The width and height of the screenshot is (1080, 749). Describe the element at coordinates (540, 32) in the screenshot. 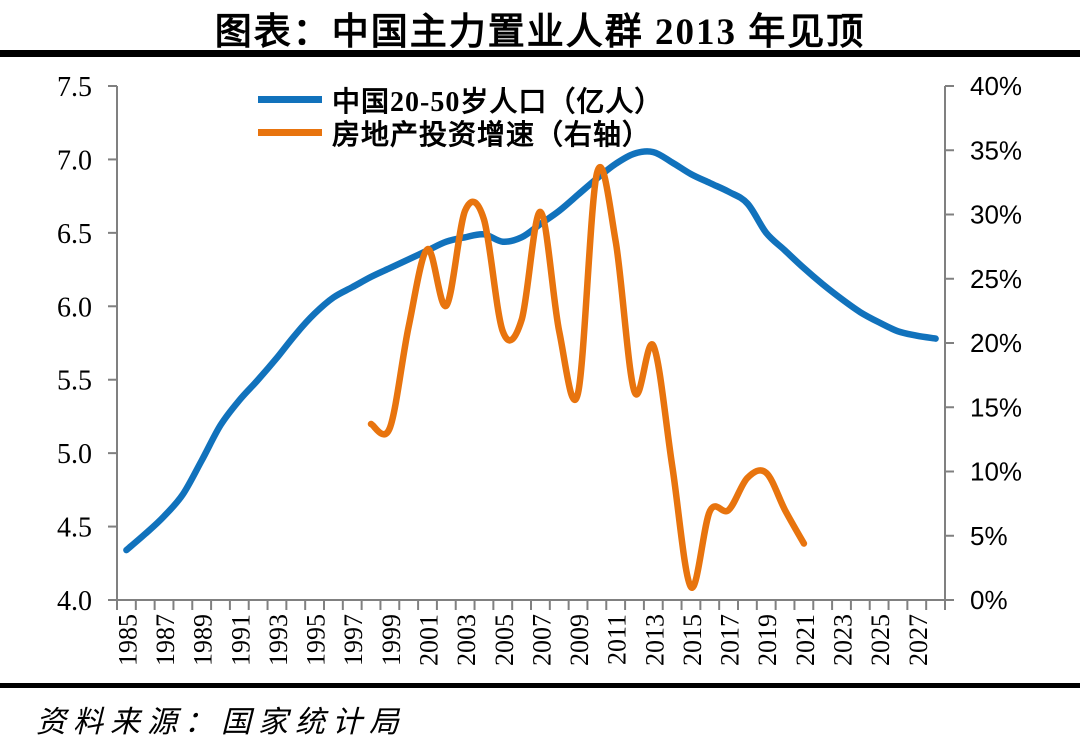

I see `chart-title: 图表：中国主力置业人群 2013 年见顶` at that location.